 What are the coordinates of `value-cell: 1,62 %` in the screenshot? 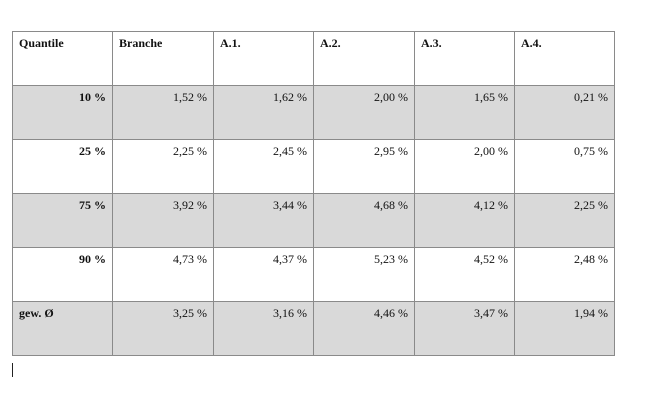 It's located at (263, 112).